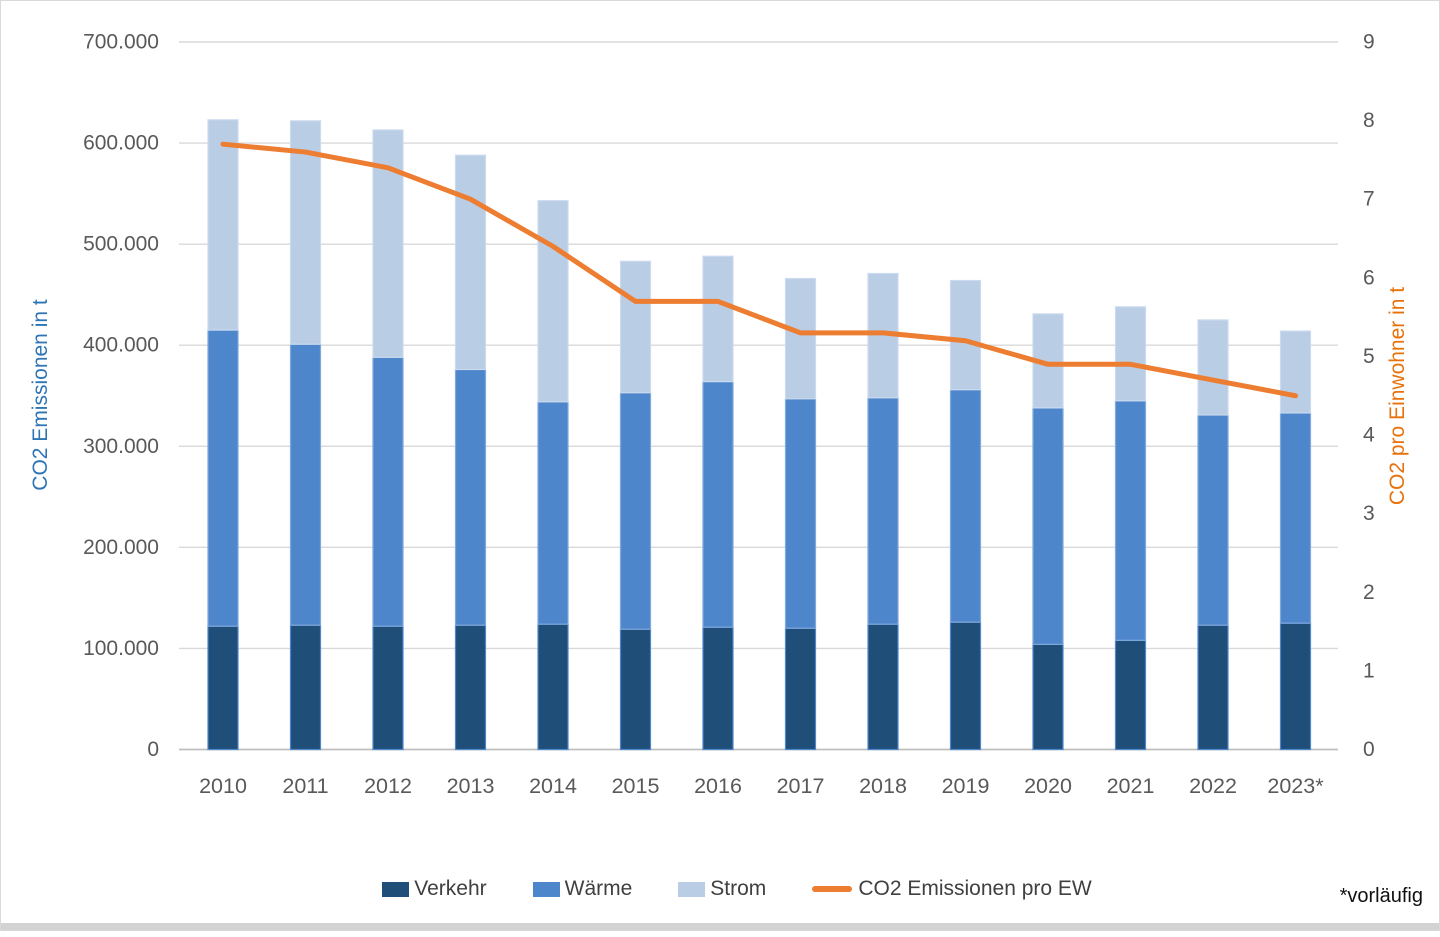 This screenshot has width=1440, height=937. Describe the element at coordinates (388, 786) in the screenshot. I see `x-axis-tick-label: 2012` at that location.